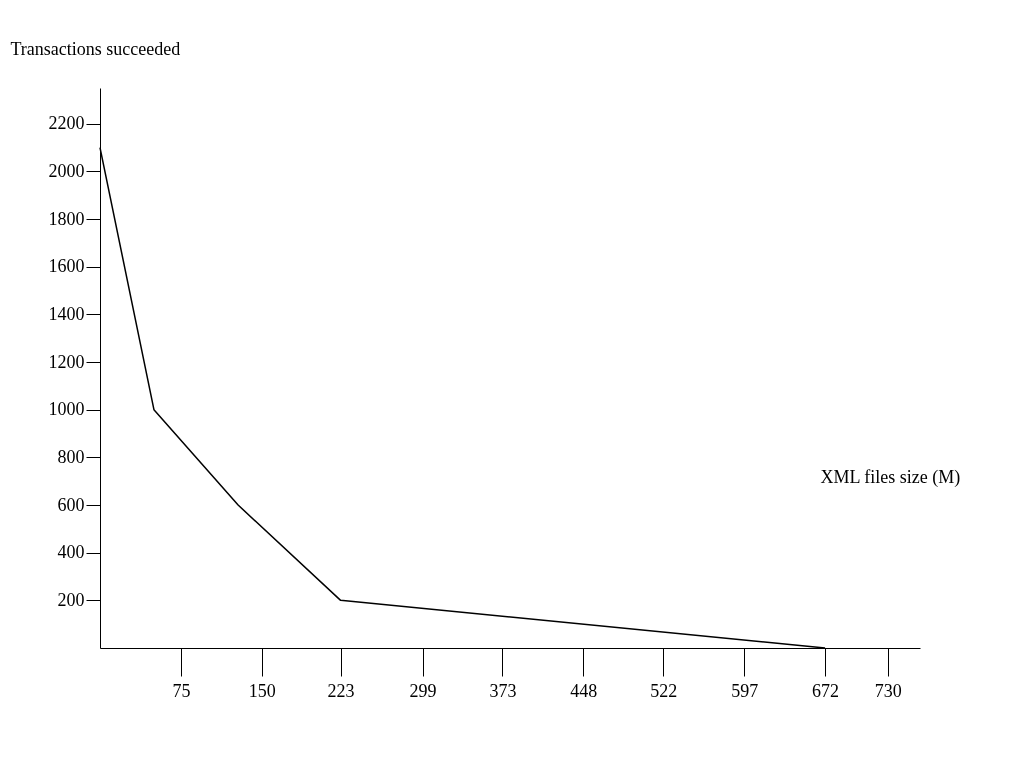 The height and width of the screenshot is (768, 1019). Describe the element at coordinates (826, 690) in the screenshot. I see `x-tick-label: 672` at that location.